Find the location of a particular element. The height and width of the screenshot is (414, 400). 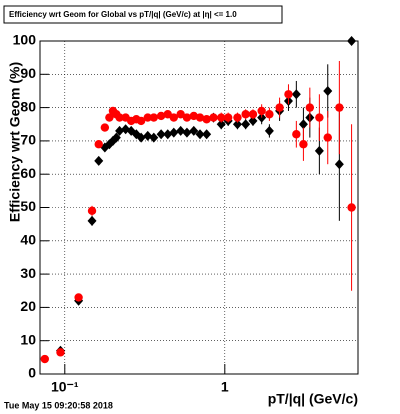

title-box is located at coordinates (143, 14).